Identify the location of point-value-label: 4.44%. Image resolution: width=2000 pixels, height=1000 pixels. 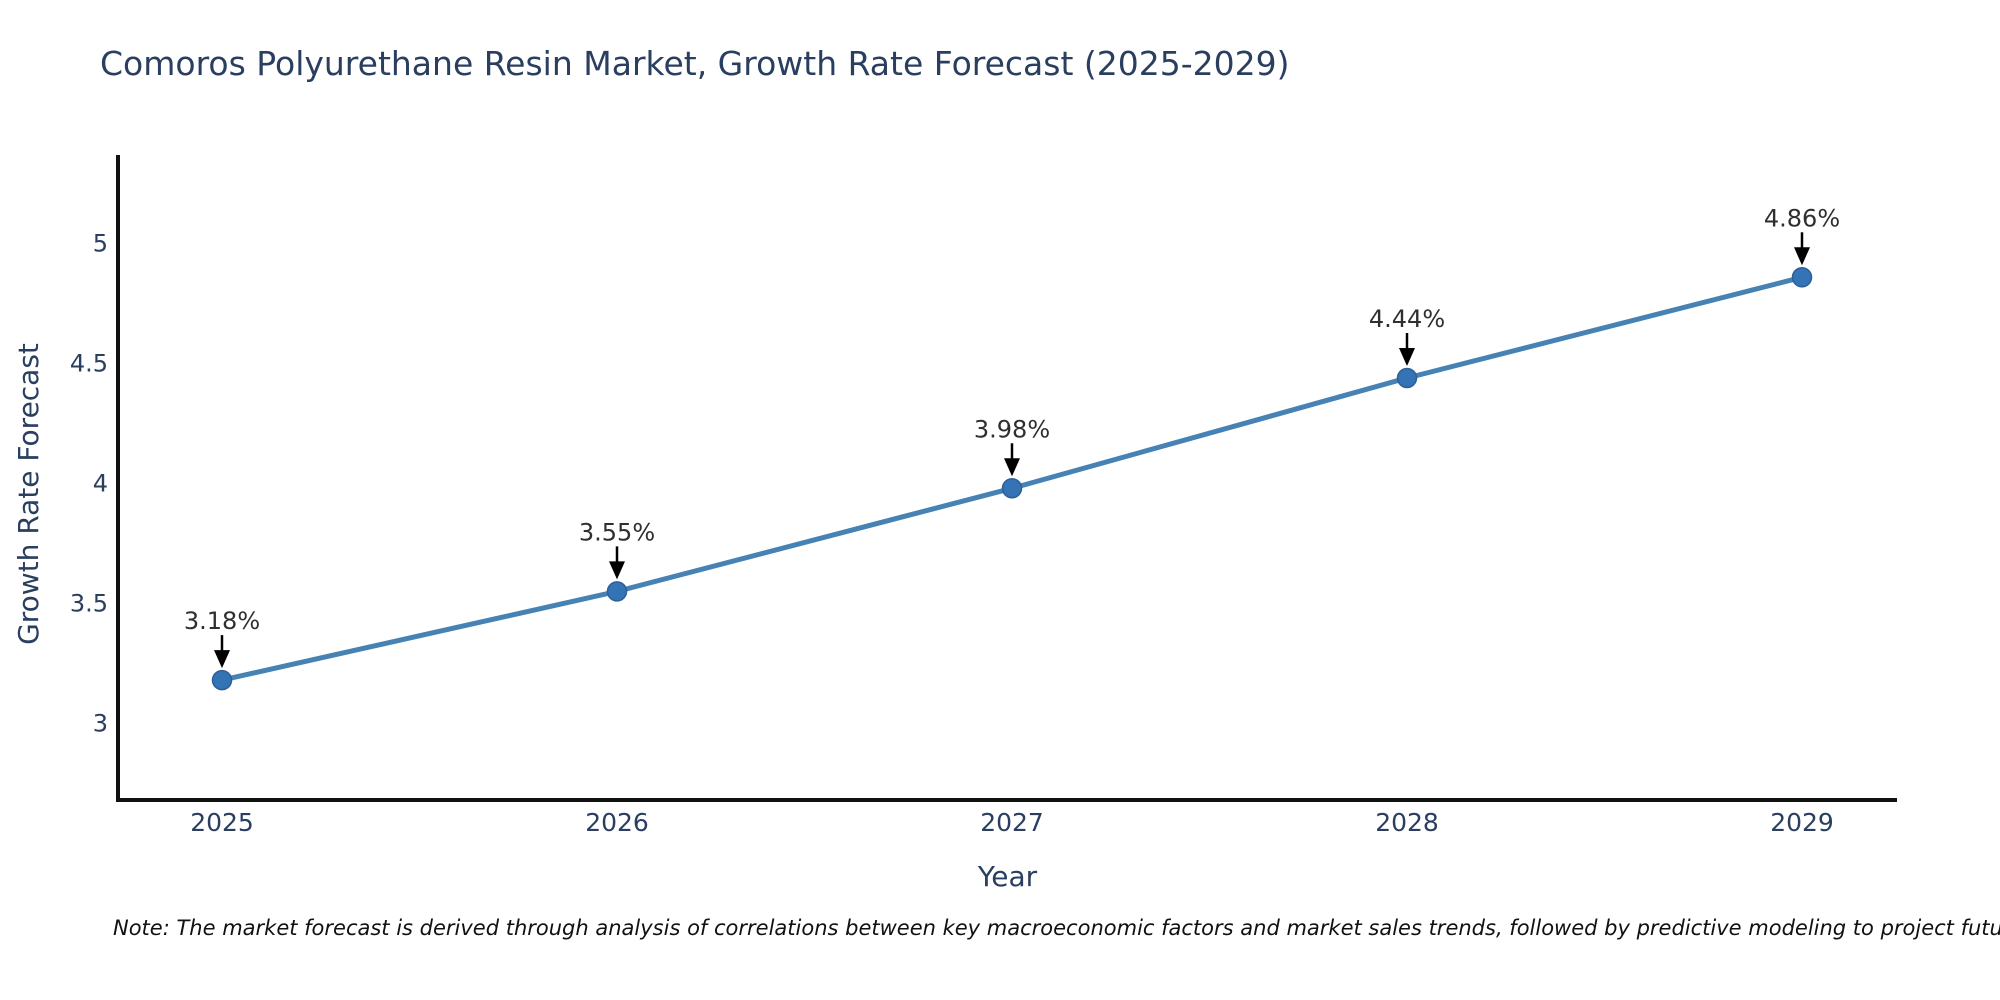
(1407, 319).